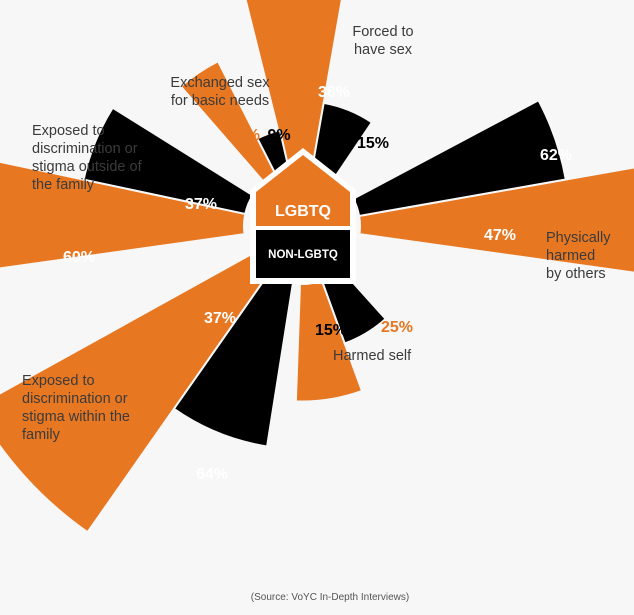 The image size is (634, 615). What do you see at coordinates (87, 167) in the screenshot?
I see `category-label-line: stigma outside of` at bounding box center [87, 167].